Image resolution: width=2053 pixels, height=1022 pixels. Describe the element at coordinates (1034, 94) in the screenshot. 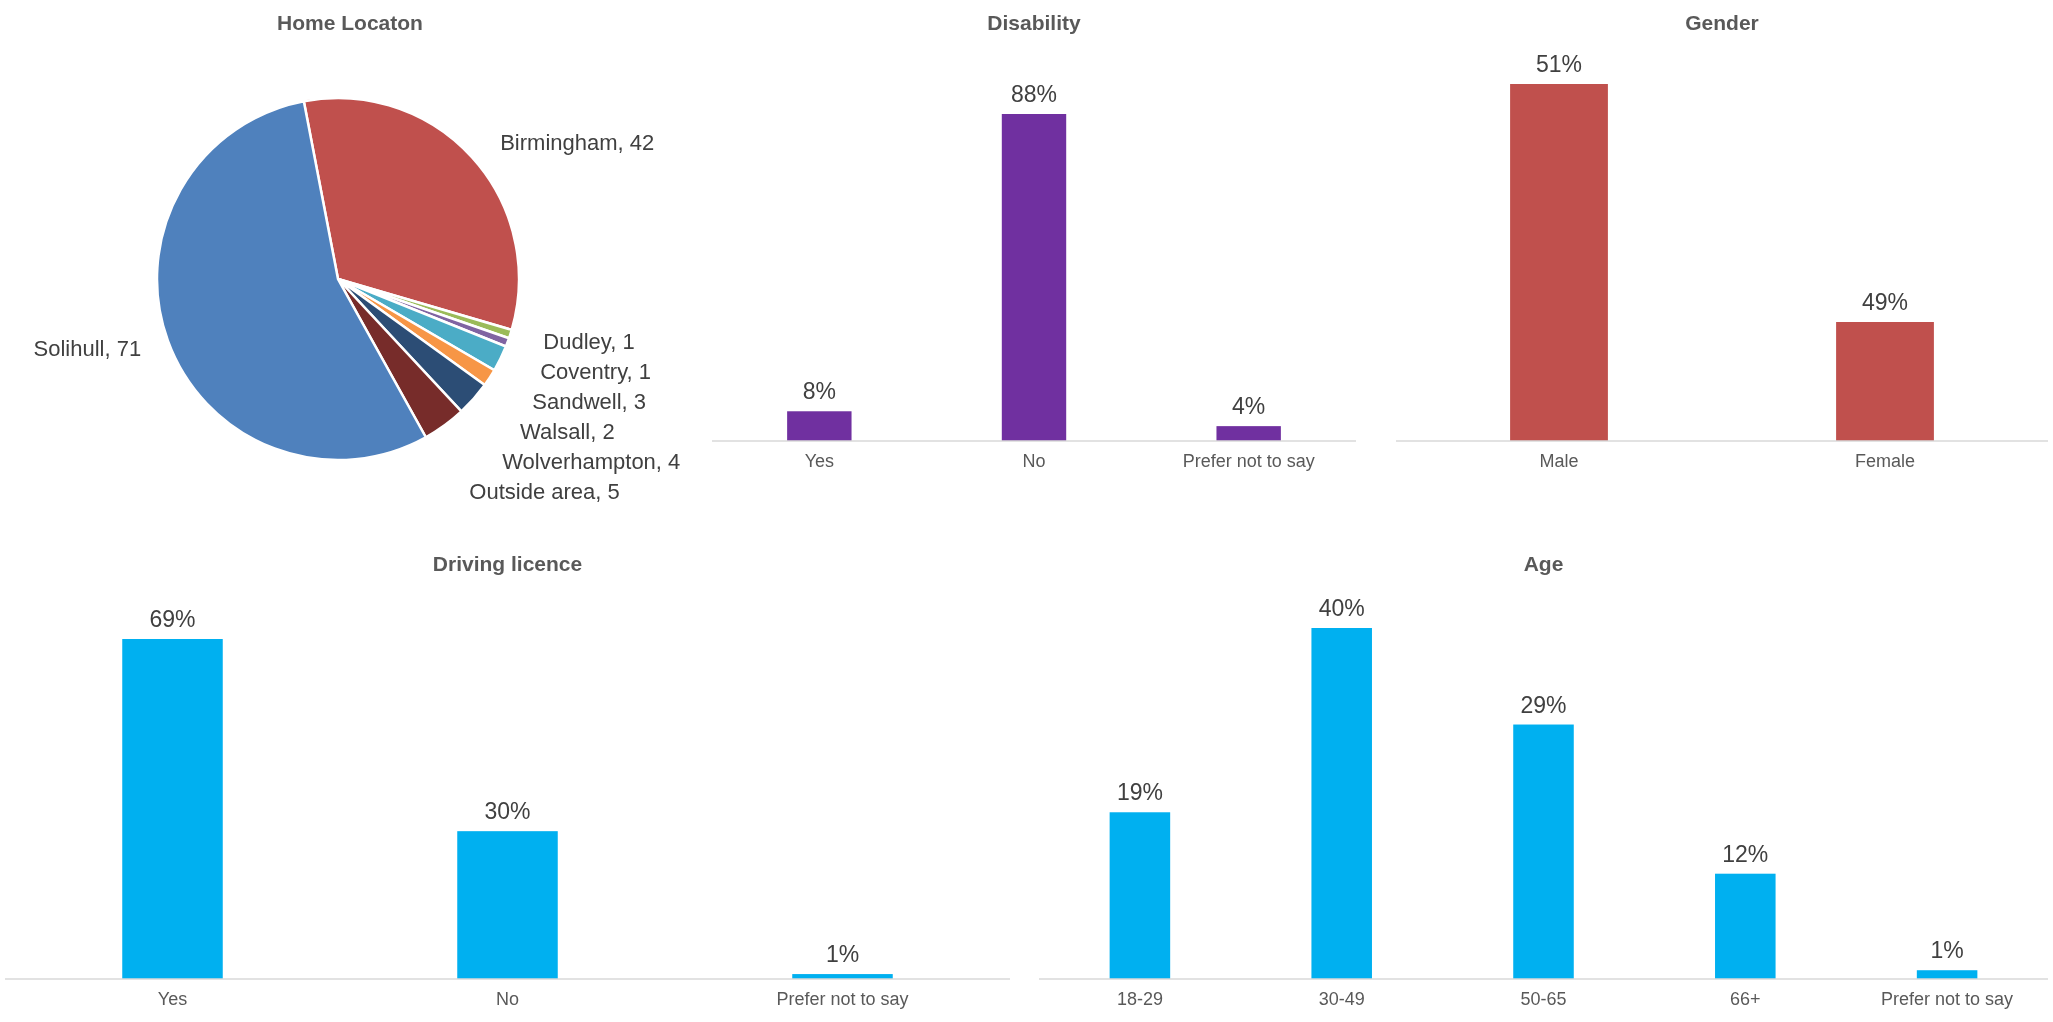

I see `data-label: 88%` at that location.